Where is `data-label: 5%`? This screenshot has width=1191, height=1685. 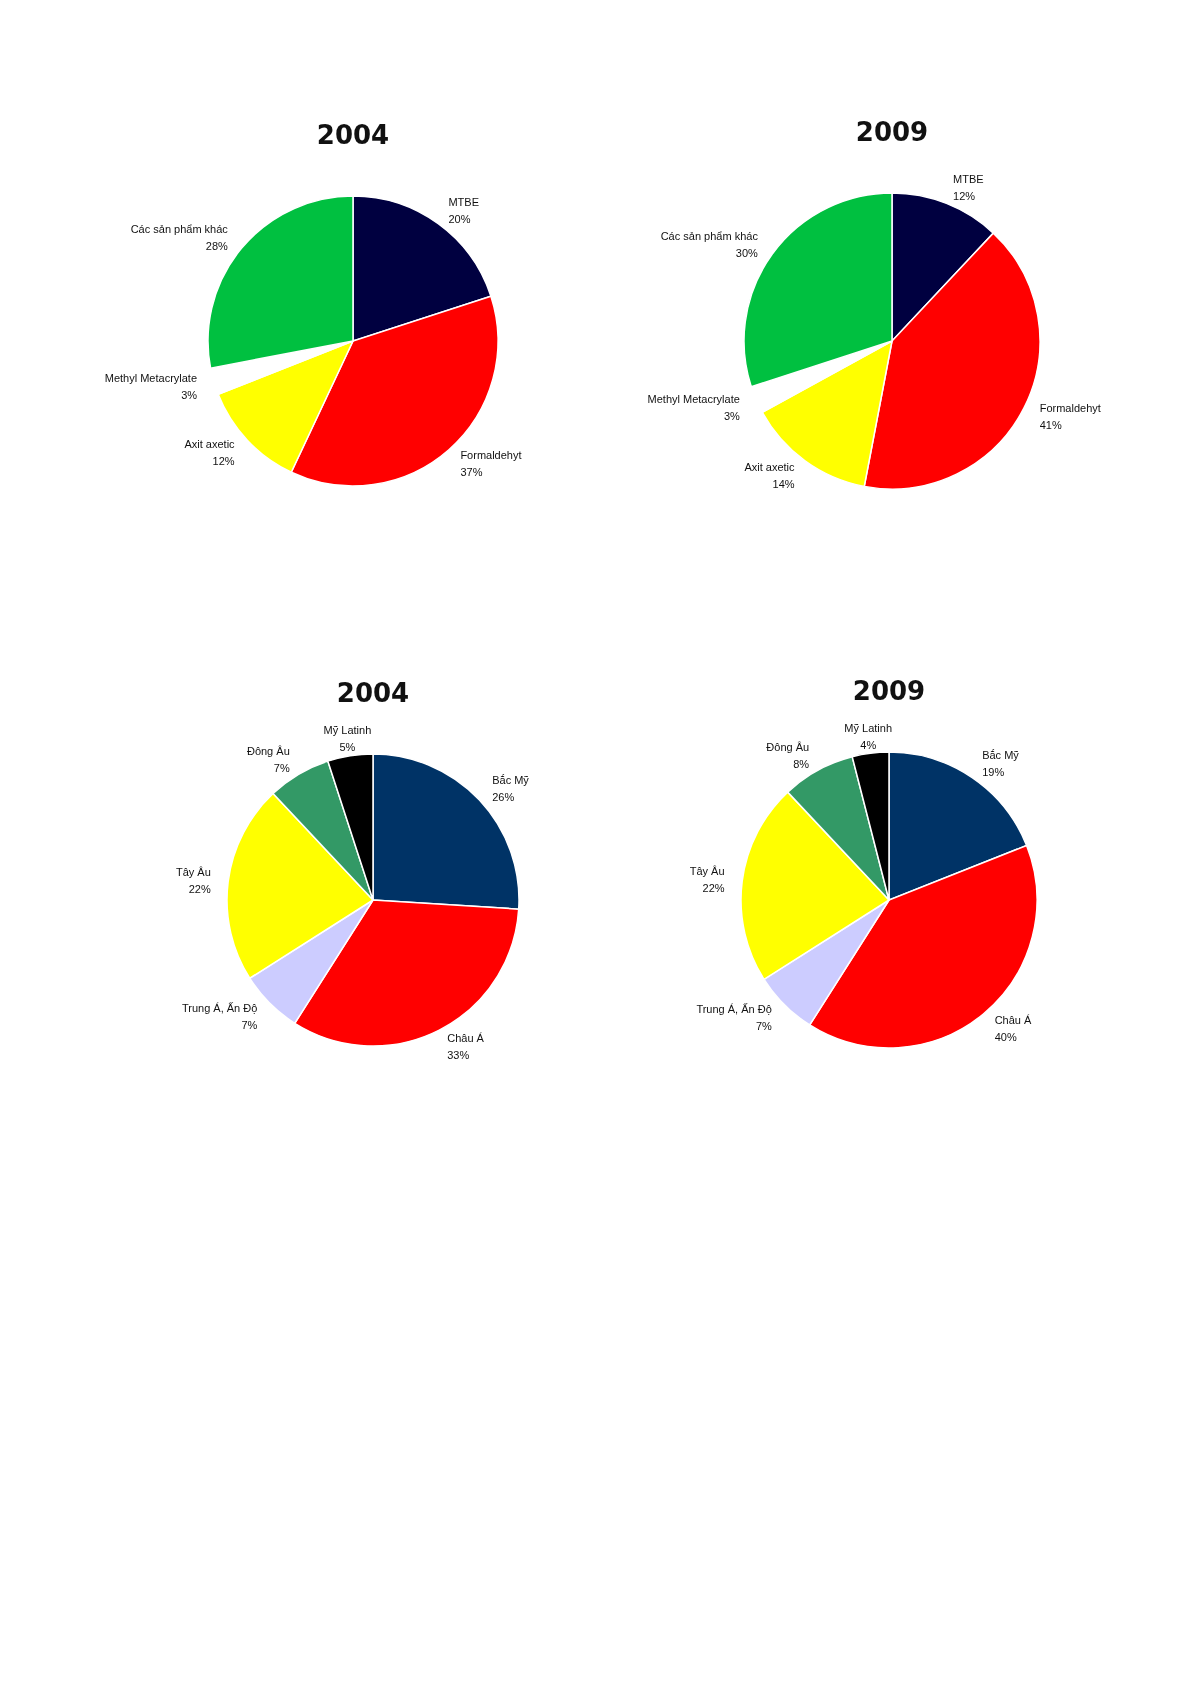
data-label: 5% is located at coordinates (347, 747).